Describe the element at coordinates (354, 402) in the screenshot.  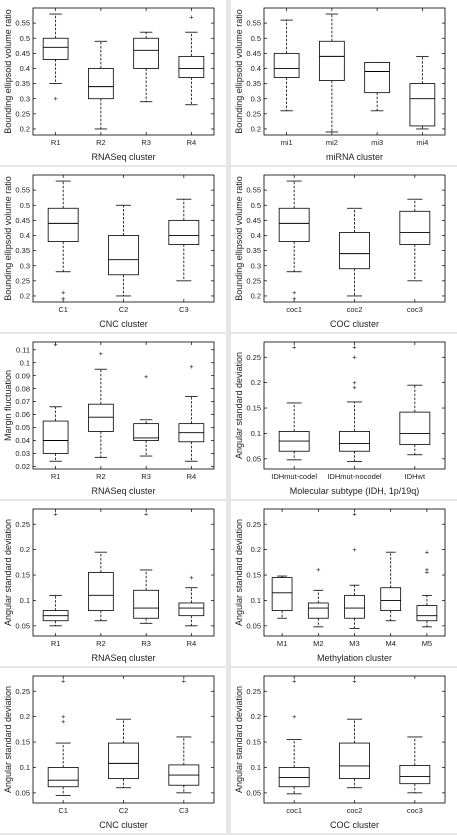
I see `box-IDHmut-nocodel: ++++` at that location.